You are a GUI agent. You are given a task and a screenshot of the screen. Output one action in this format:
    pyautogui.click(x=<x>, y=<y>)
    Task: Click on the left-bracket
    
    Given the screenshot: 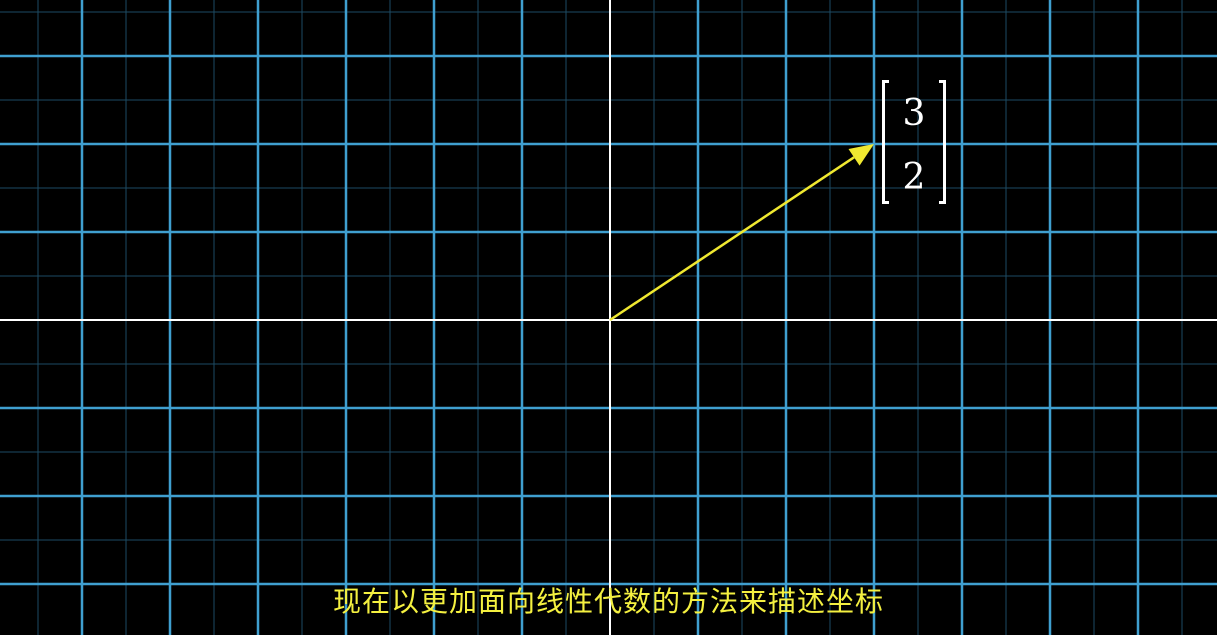 What is the action you would take?
    pyautogui.click(x=885, y=142)
    